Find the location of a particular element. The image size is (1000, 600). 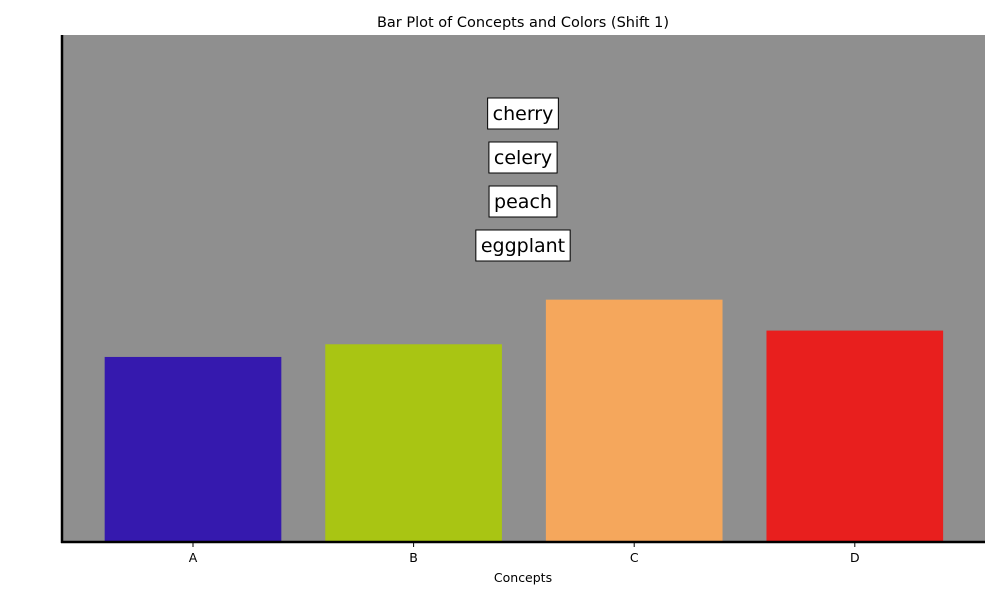

bar-d is located at coordinates (855, 436).